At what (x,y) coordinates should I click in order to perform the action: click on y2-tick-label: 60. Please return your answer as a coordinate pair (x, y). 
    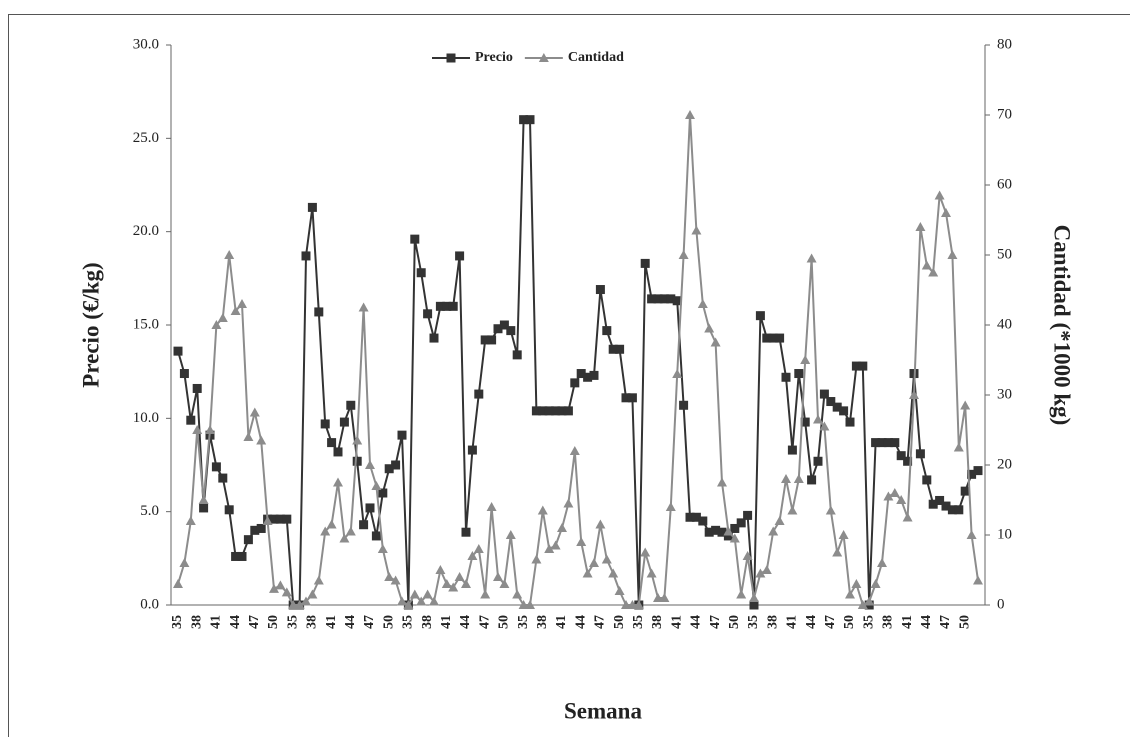
    Looking at the image, I should click on (1004, 184).